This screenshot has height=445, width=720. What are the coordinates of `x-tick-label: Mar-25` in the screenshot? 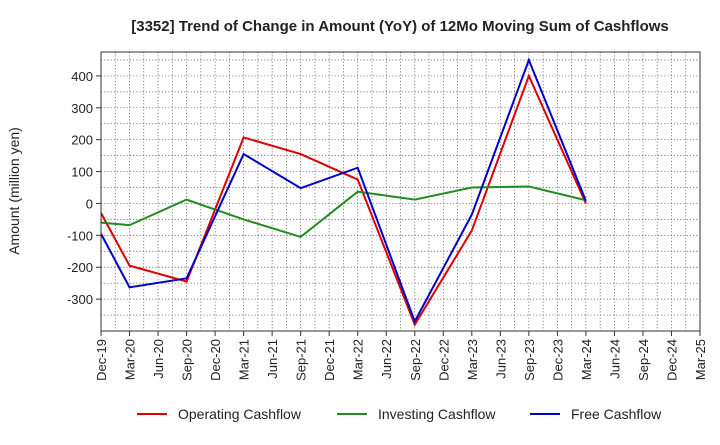 It's located at (700, 359).